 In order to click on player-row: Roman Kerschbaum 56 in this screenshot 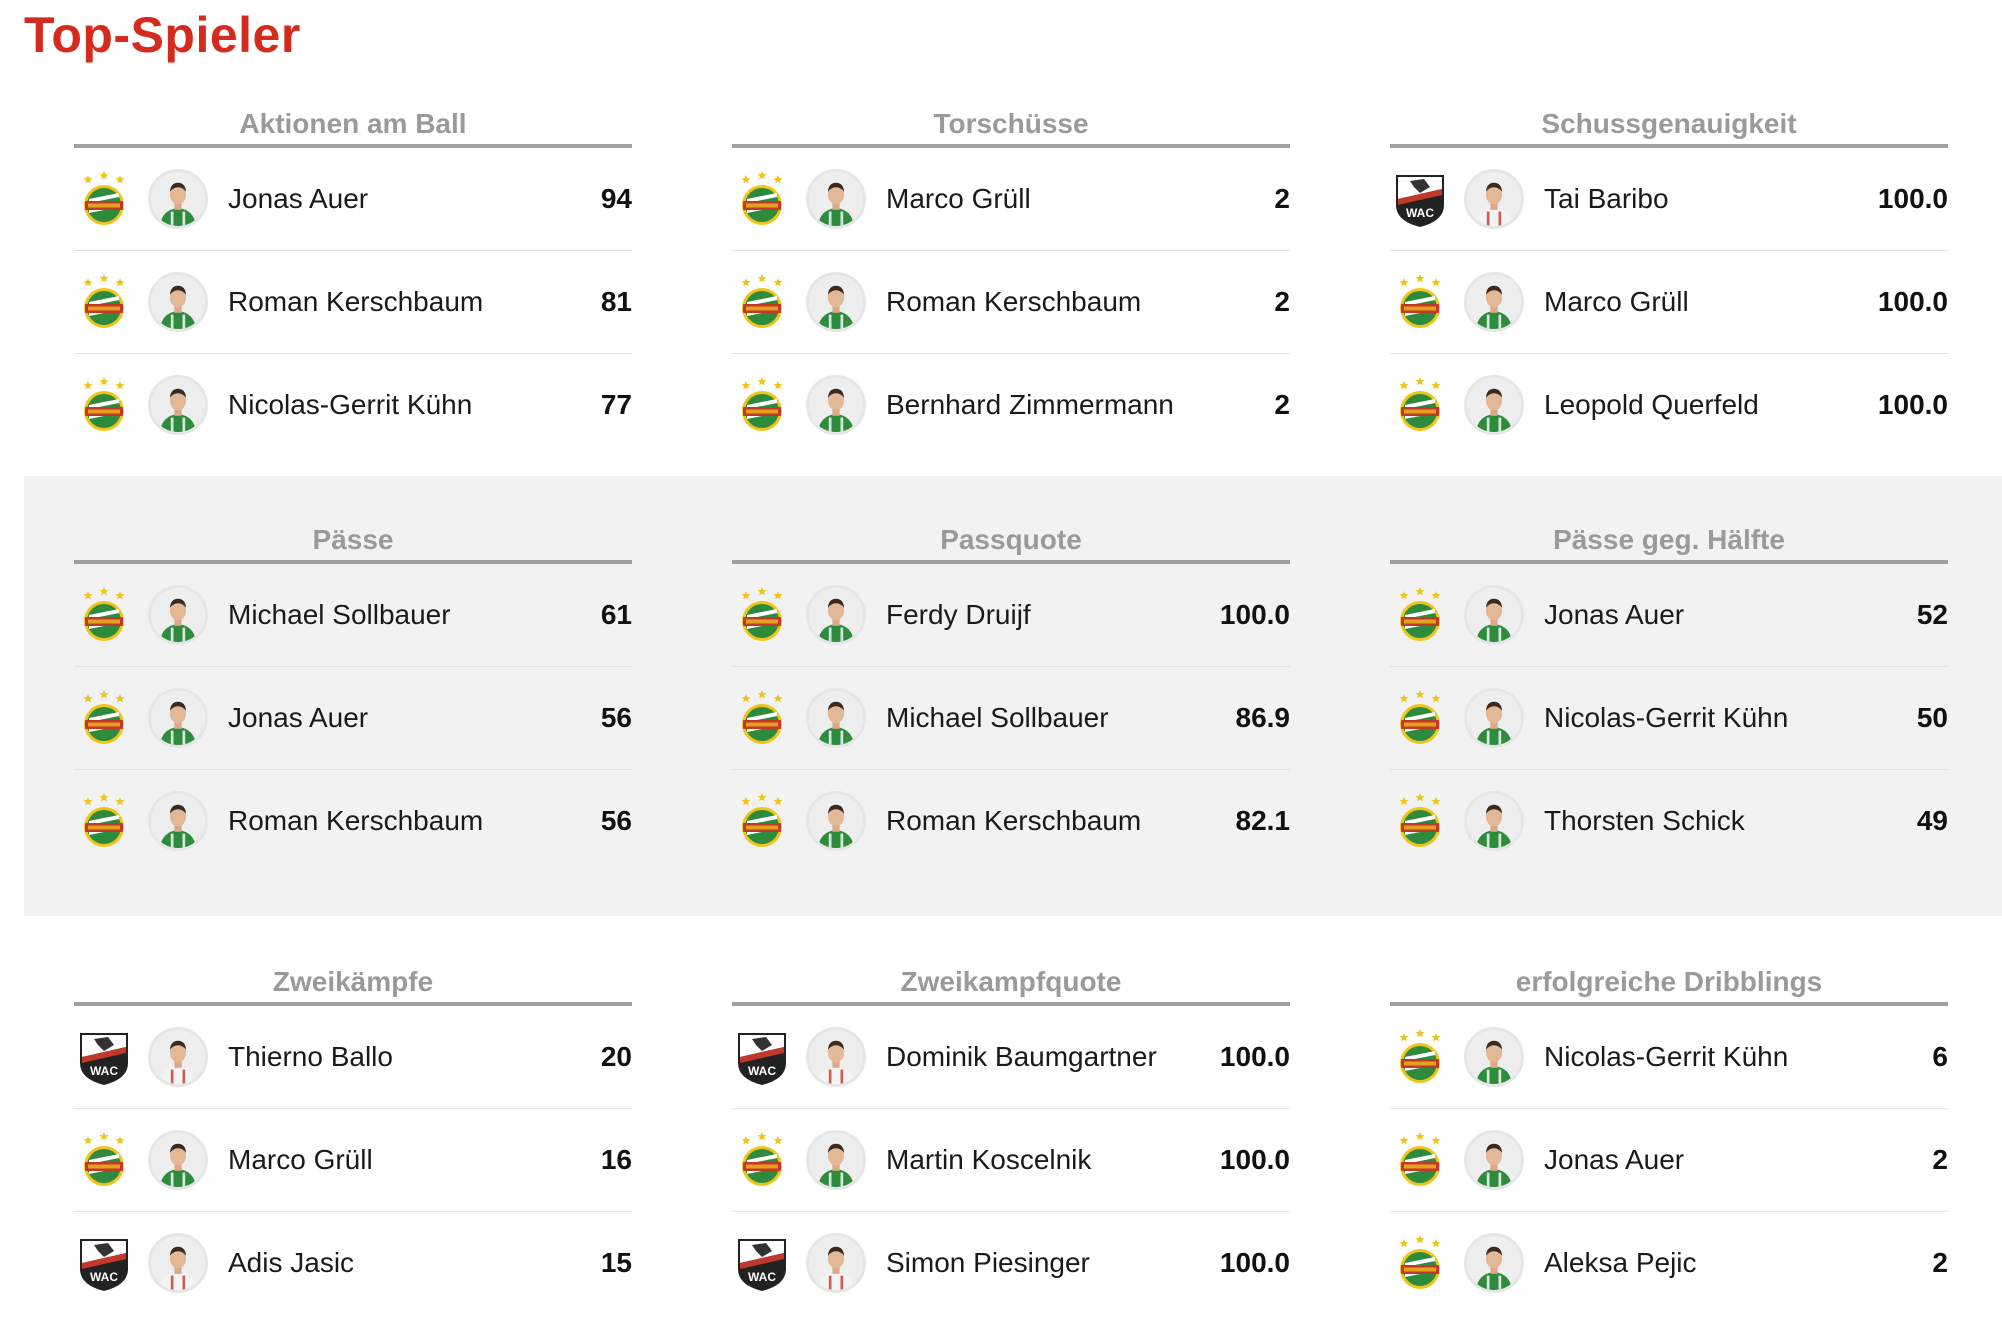, I will do `click(353, 821)`.